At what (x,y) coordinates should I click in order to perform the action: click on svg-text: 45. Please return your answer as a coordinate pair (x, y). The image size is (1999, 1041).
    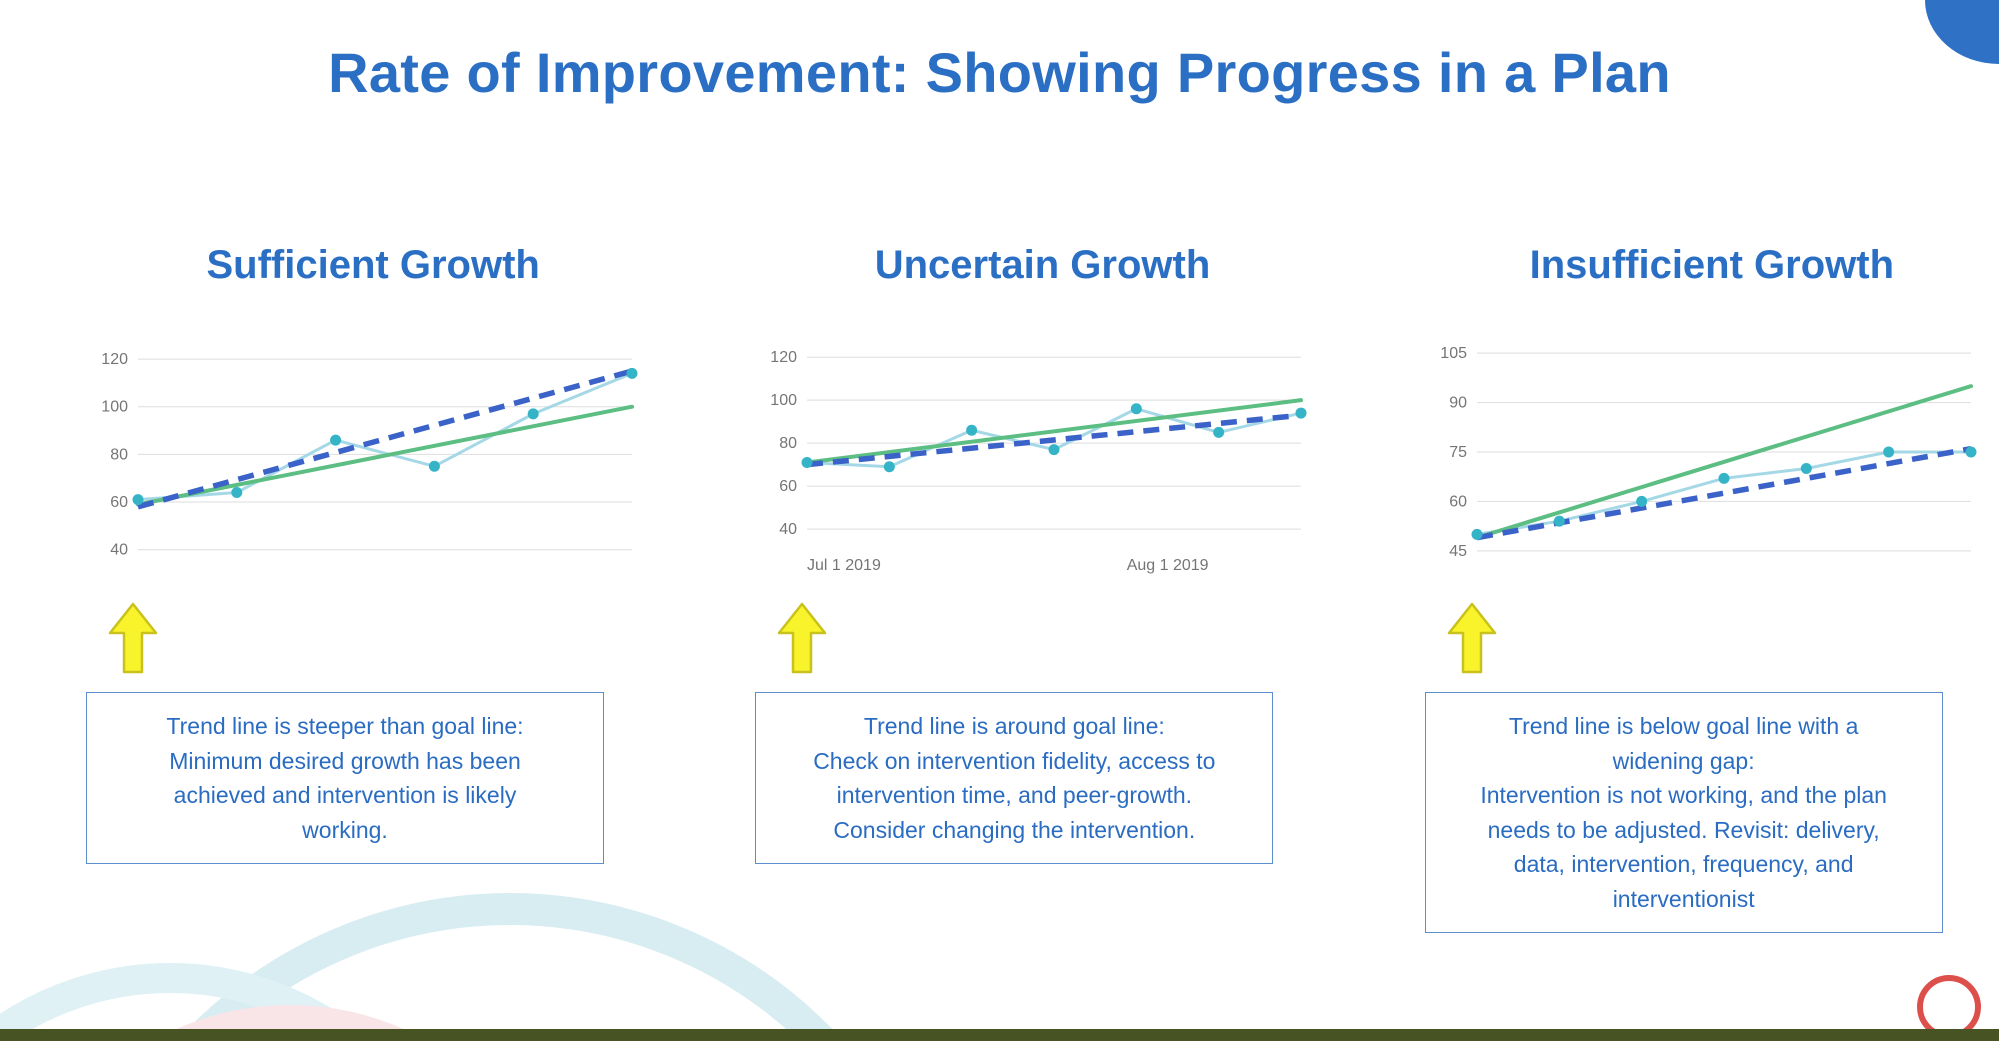
    Looking at the image, I should click on (1458, 551).